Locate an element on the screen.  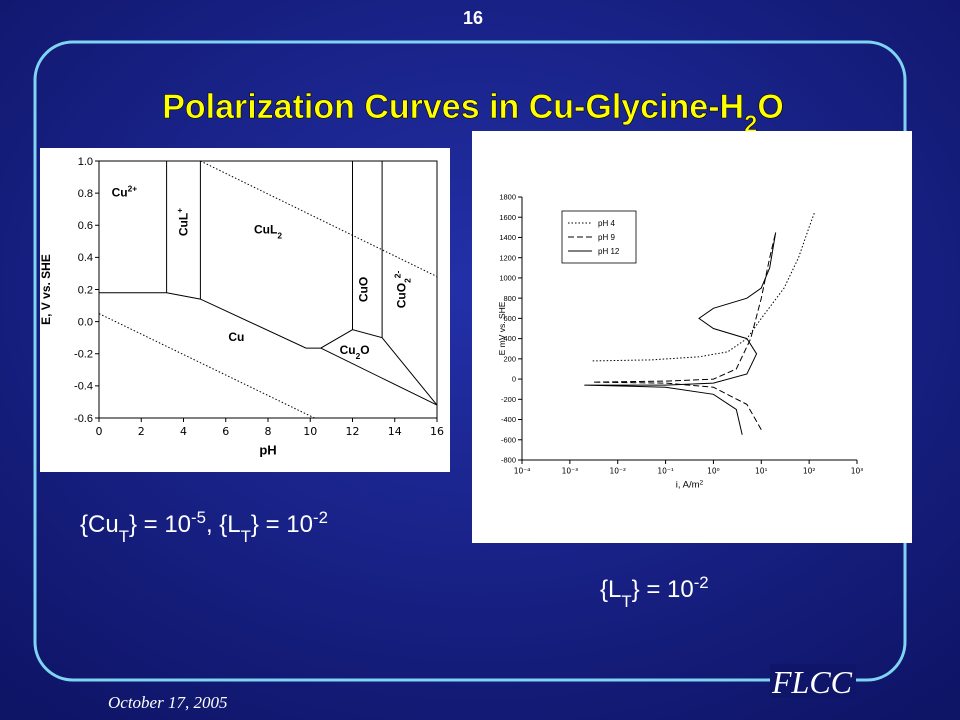
y-tick-label: 200 is located at coordinates (509, 358).